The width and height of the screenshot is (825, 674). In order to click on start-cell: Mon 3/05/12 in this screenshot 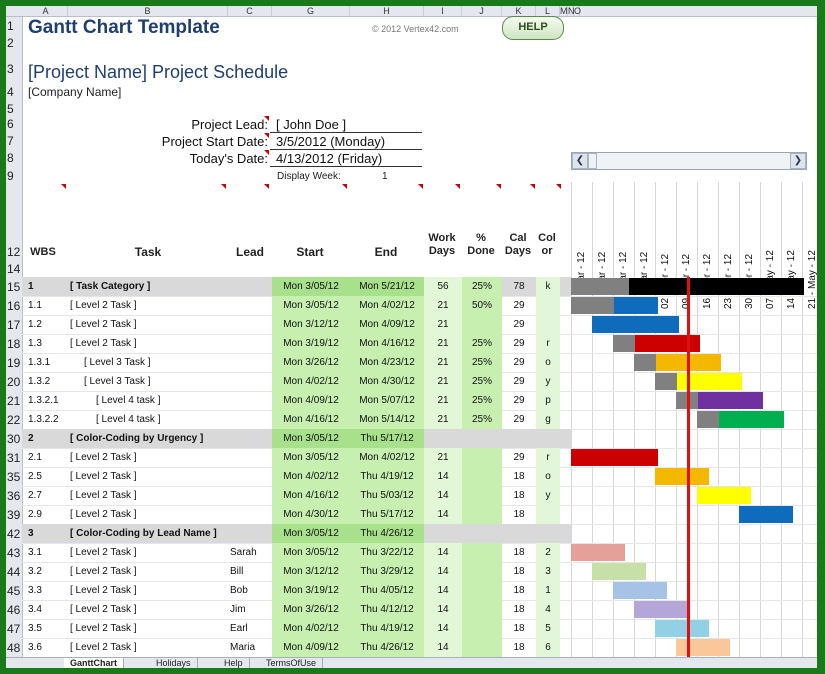, I will do `click(311, 438)`.